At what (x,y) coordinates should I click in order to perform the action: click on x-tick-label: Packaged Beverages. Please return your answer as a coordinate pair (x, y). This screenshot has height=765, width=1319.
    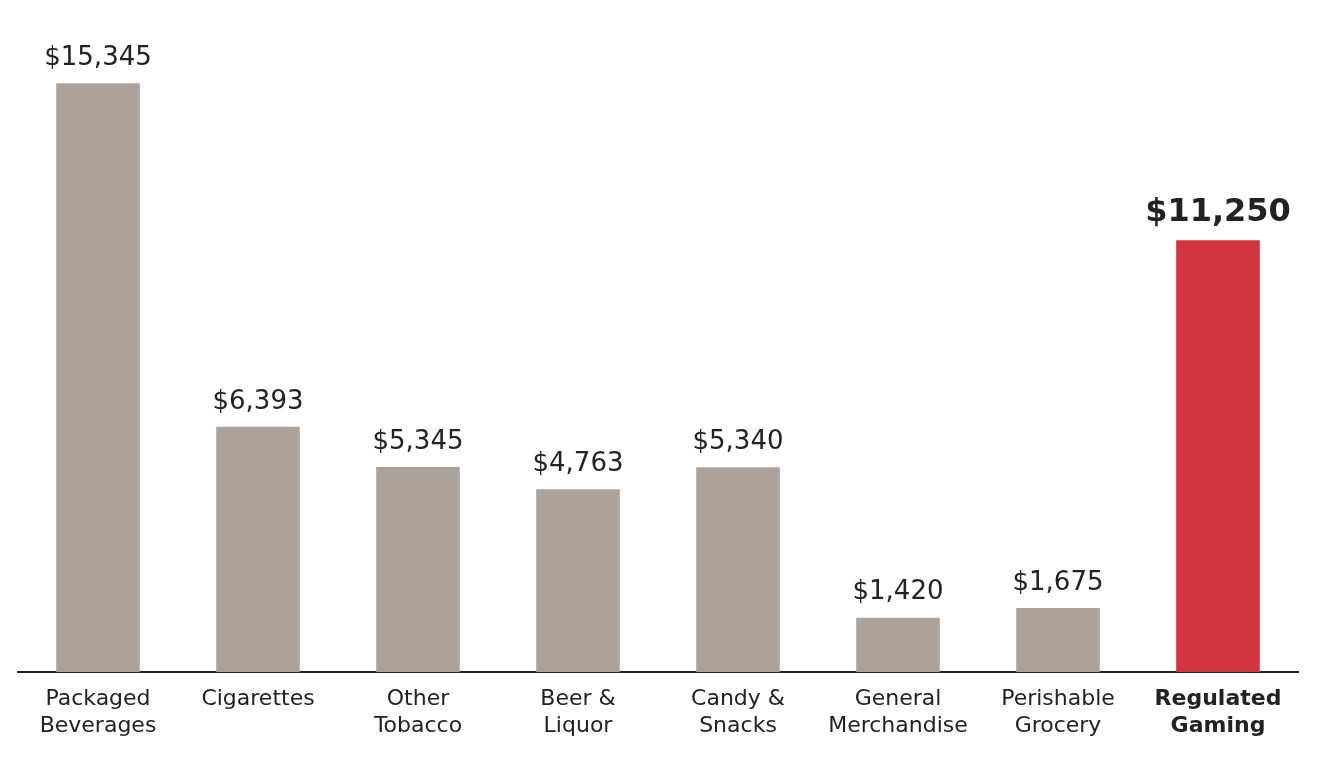
    Looking at the image, I should click on (98, 711).